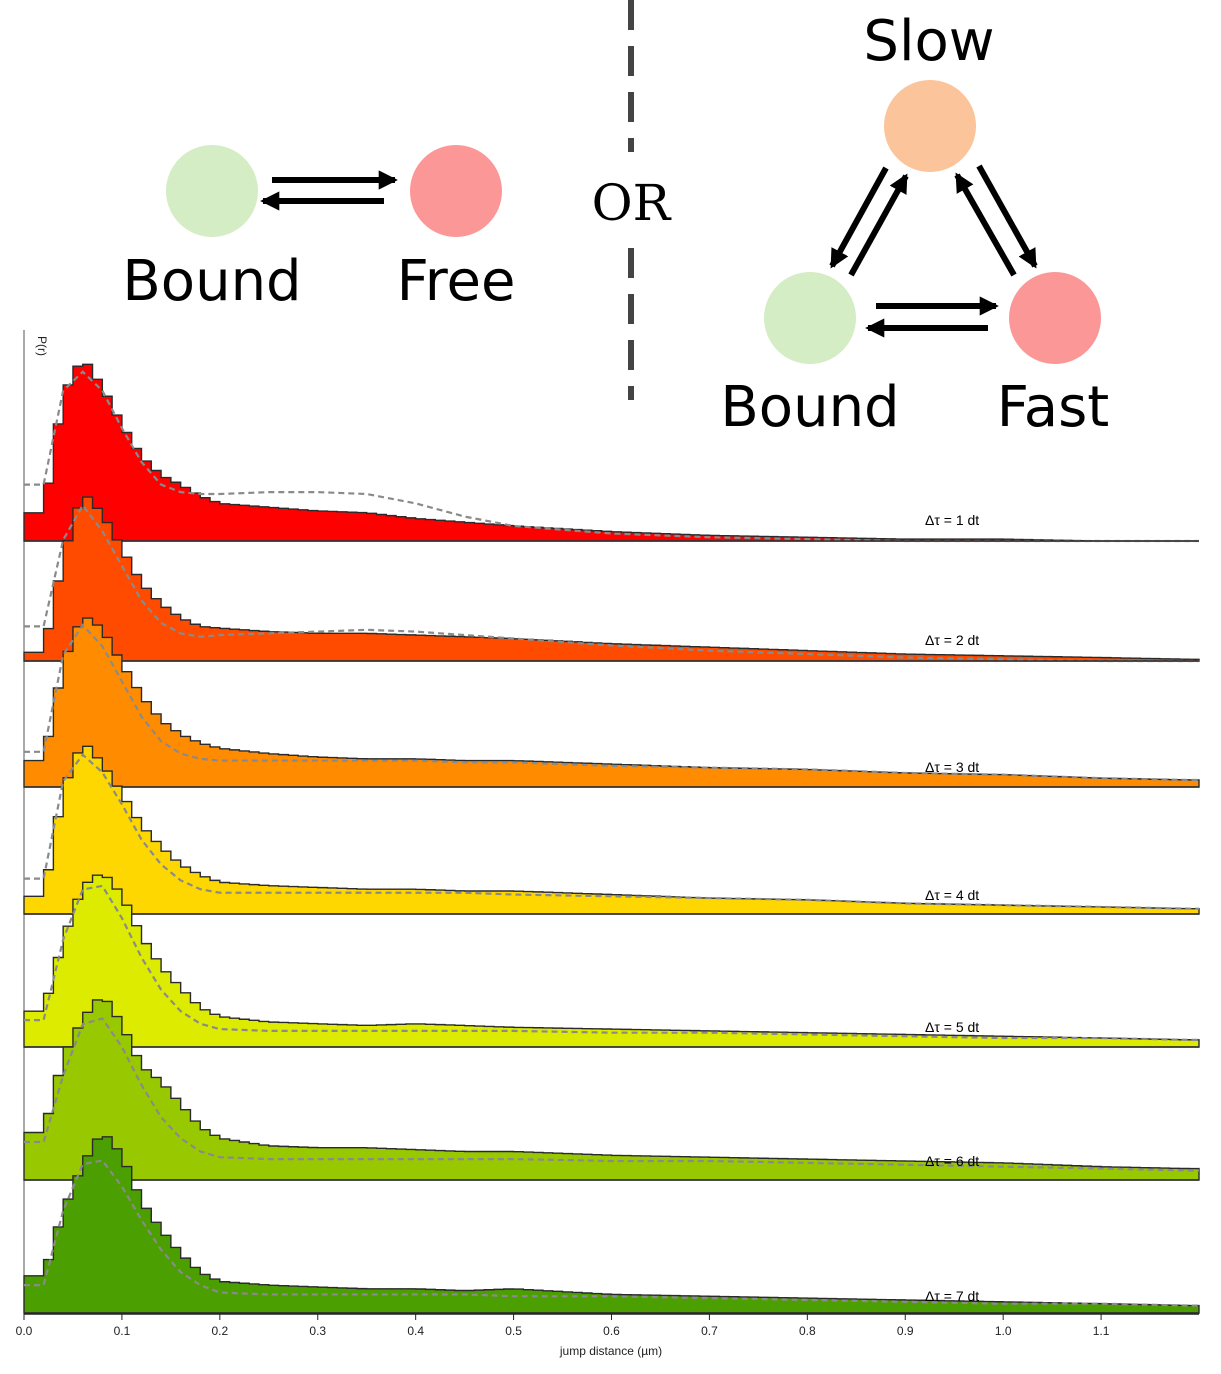 The image size is (1221, 1374). Describe the element at coordinates (122, 1331) in the screenshot. I see `x-tick-label: 0.1` at that location.